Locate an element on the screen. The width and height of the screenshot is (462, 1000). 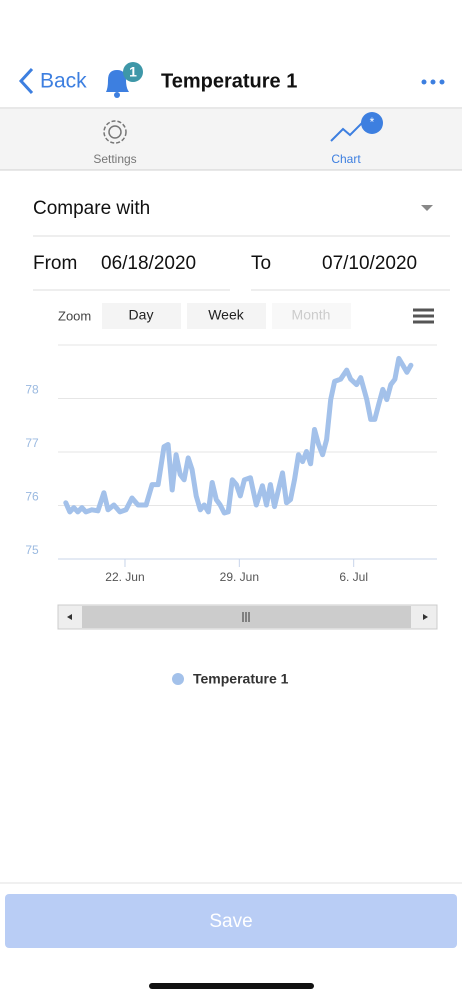
chart-tab: * Chart is located at coordinates (356, 139).